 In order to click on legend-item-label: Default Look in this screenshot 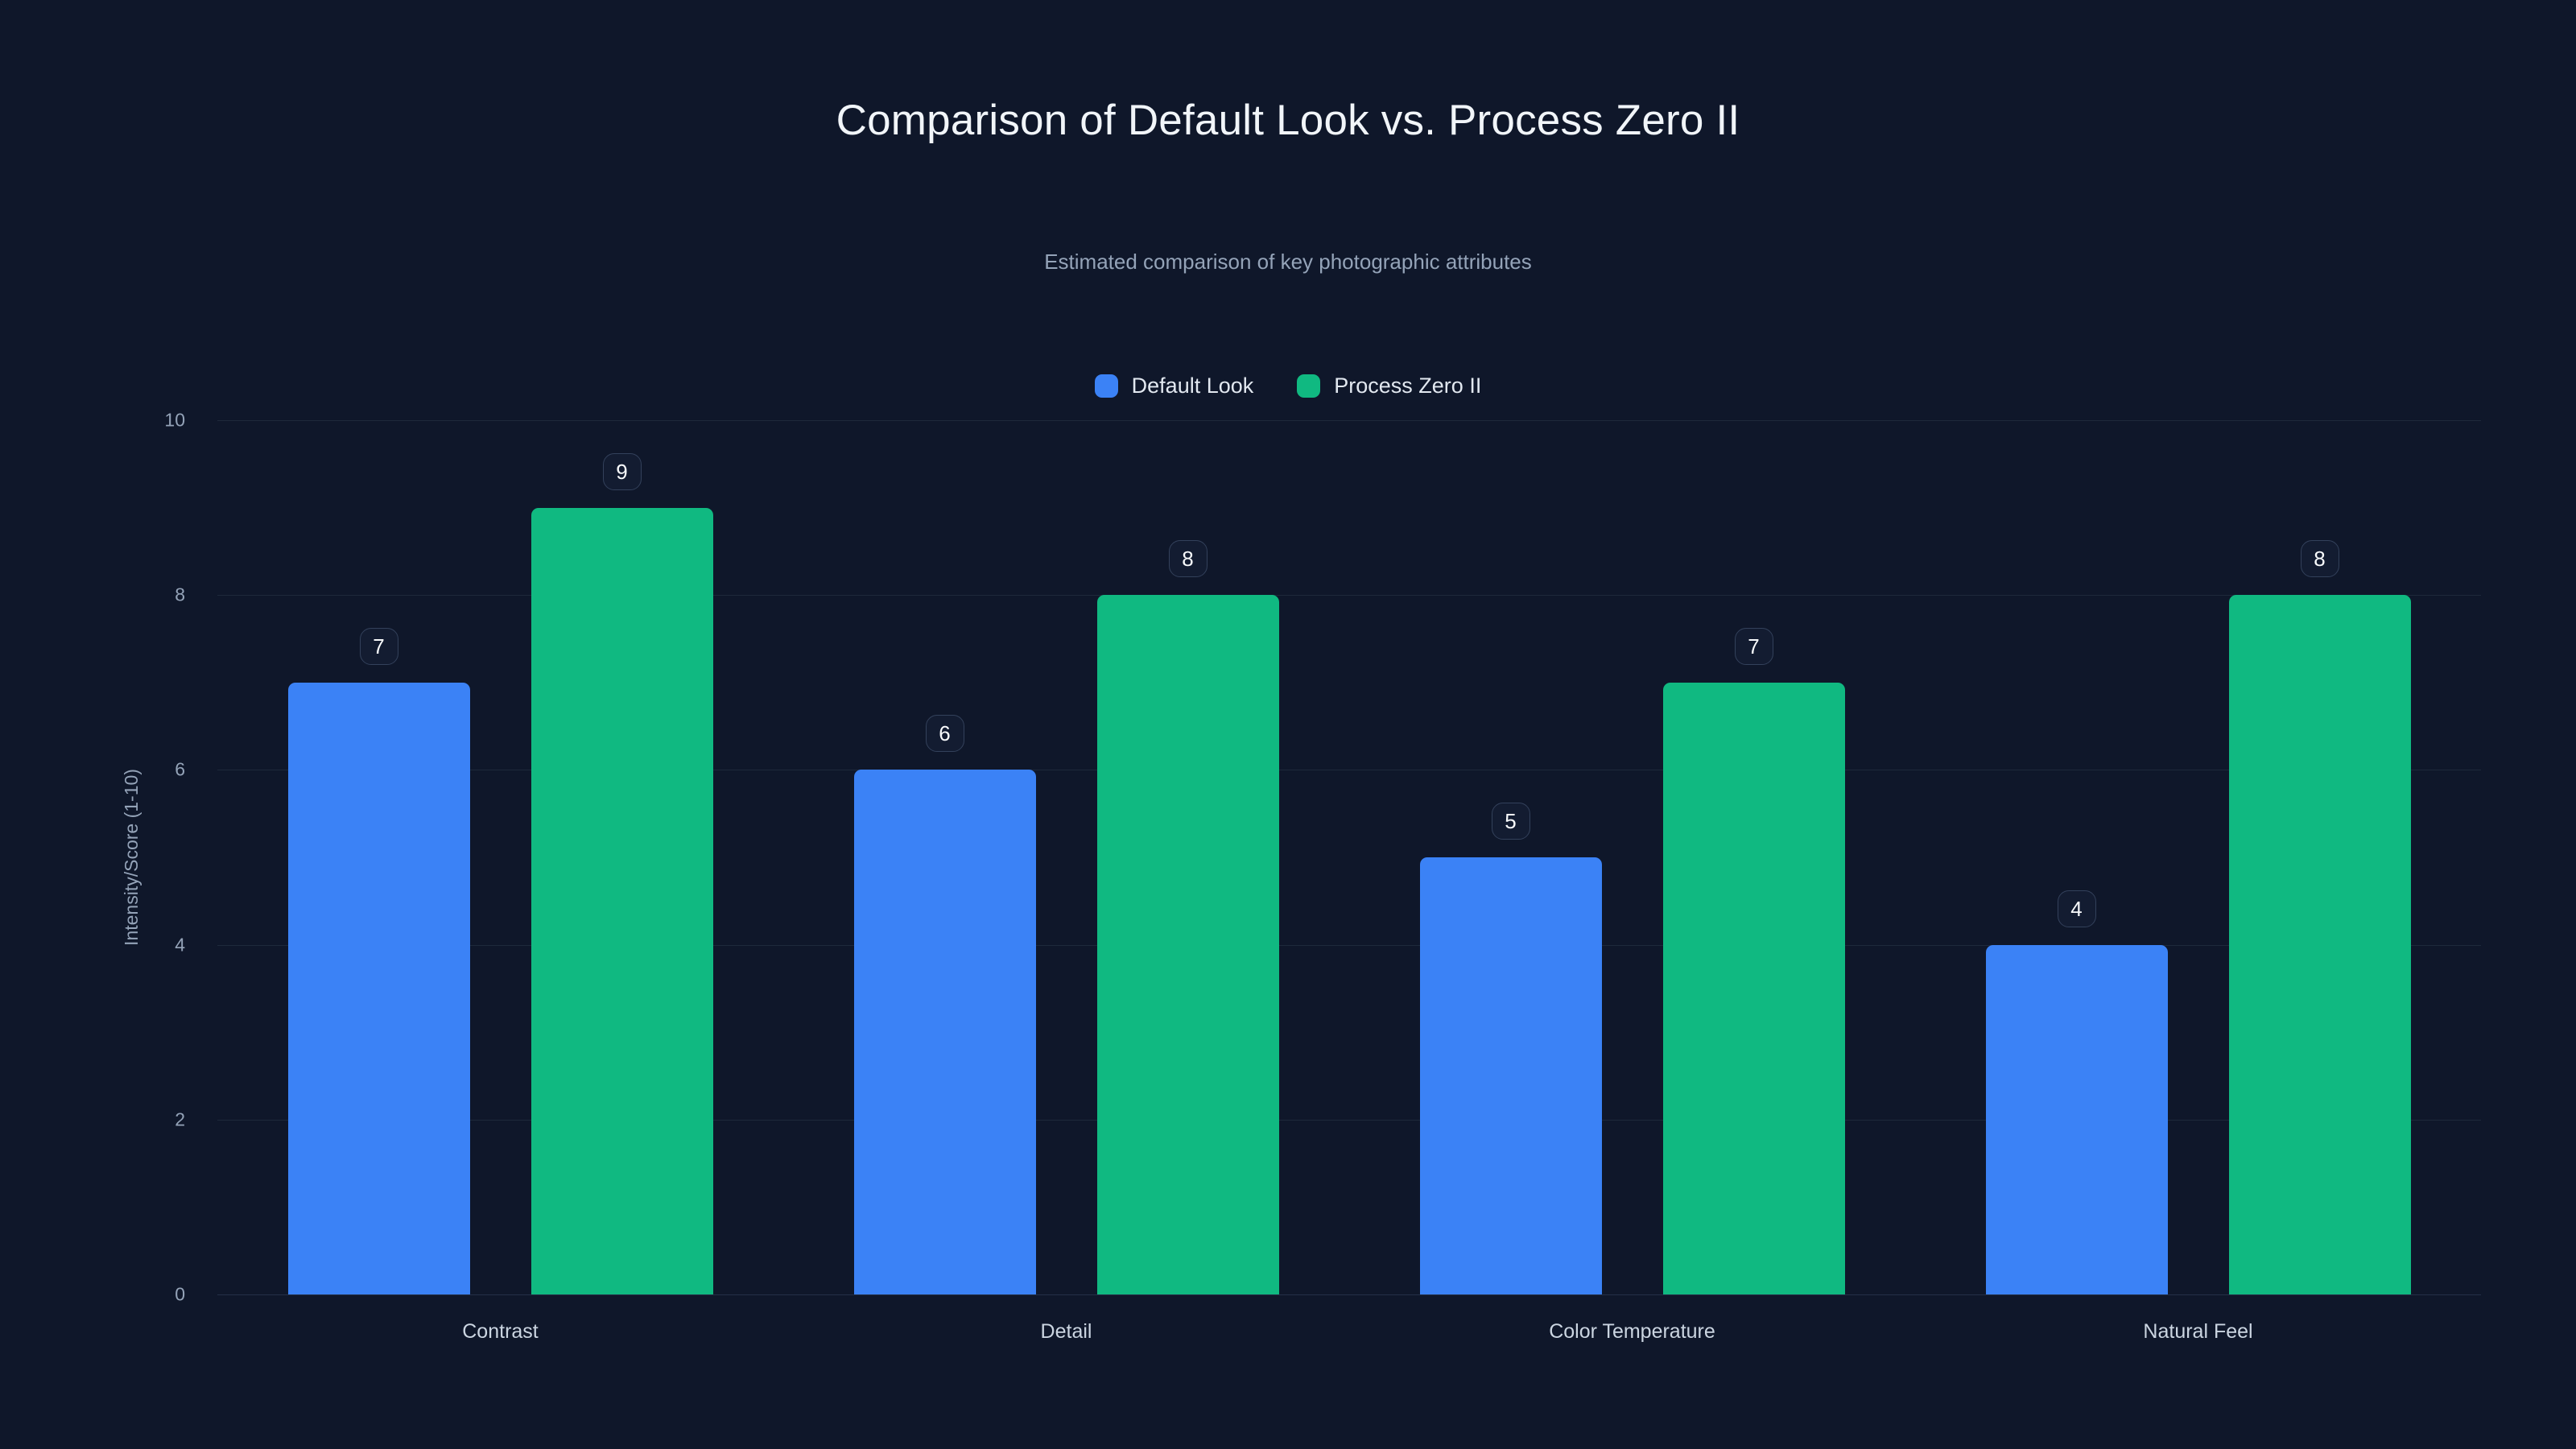, I will do `click(1192, 386)`.